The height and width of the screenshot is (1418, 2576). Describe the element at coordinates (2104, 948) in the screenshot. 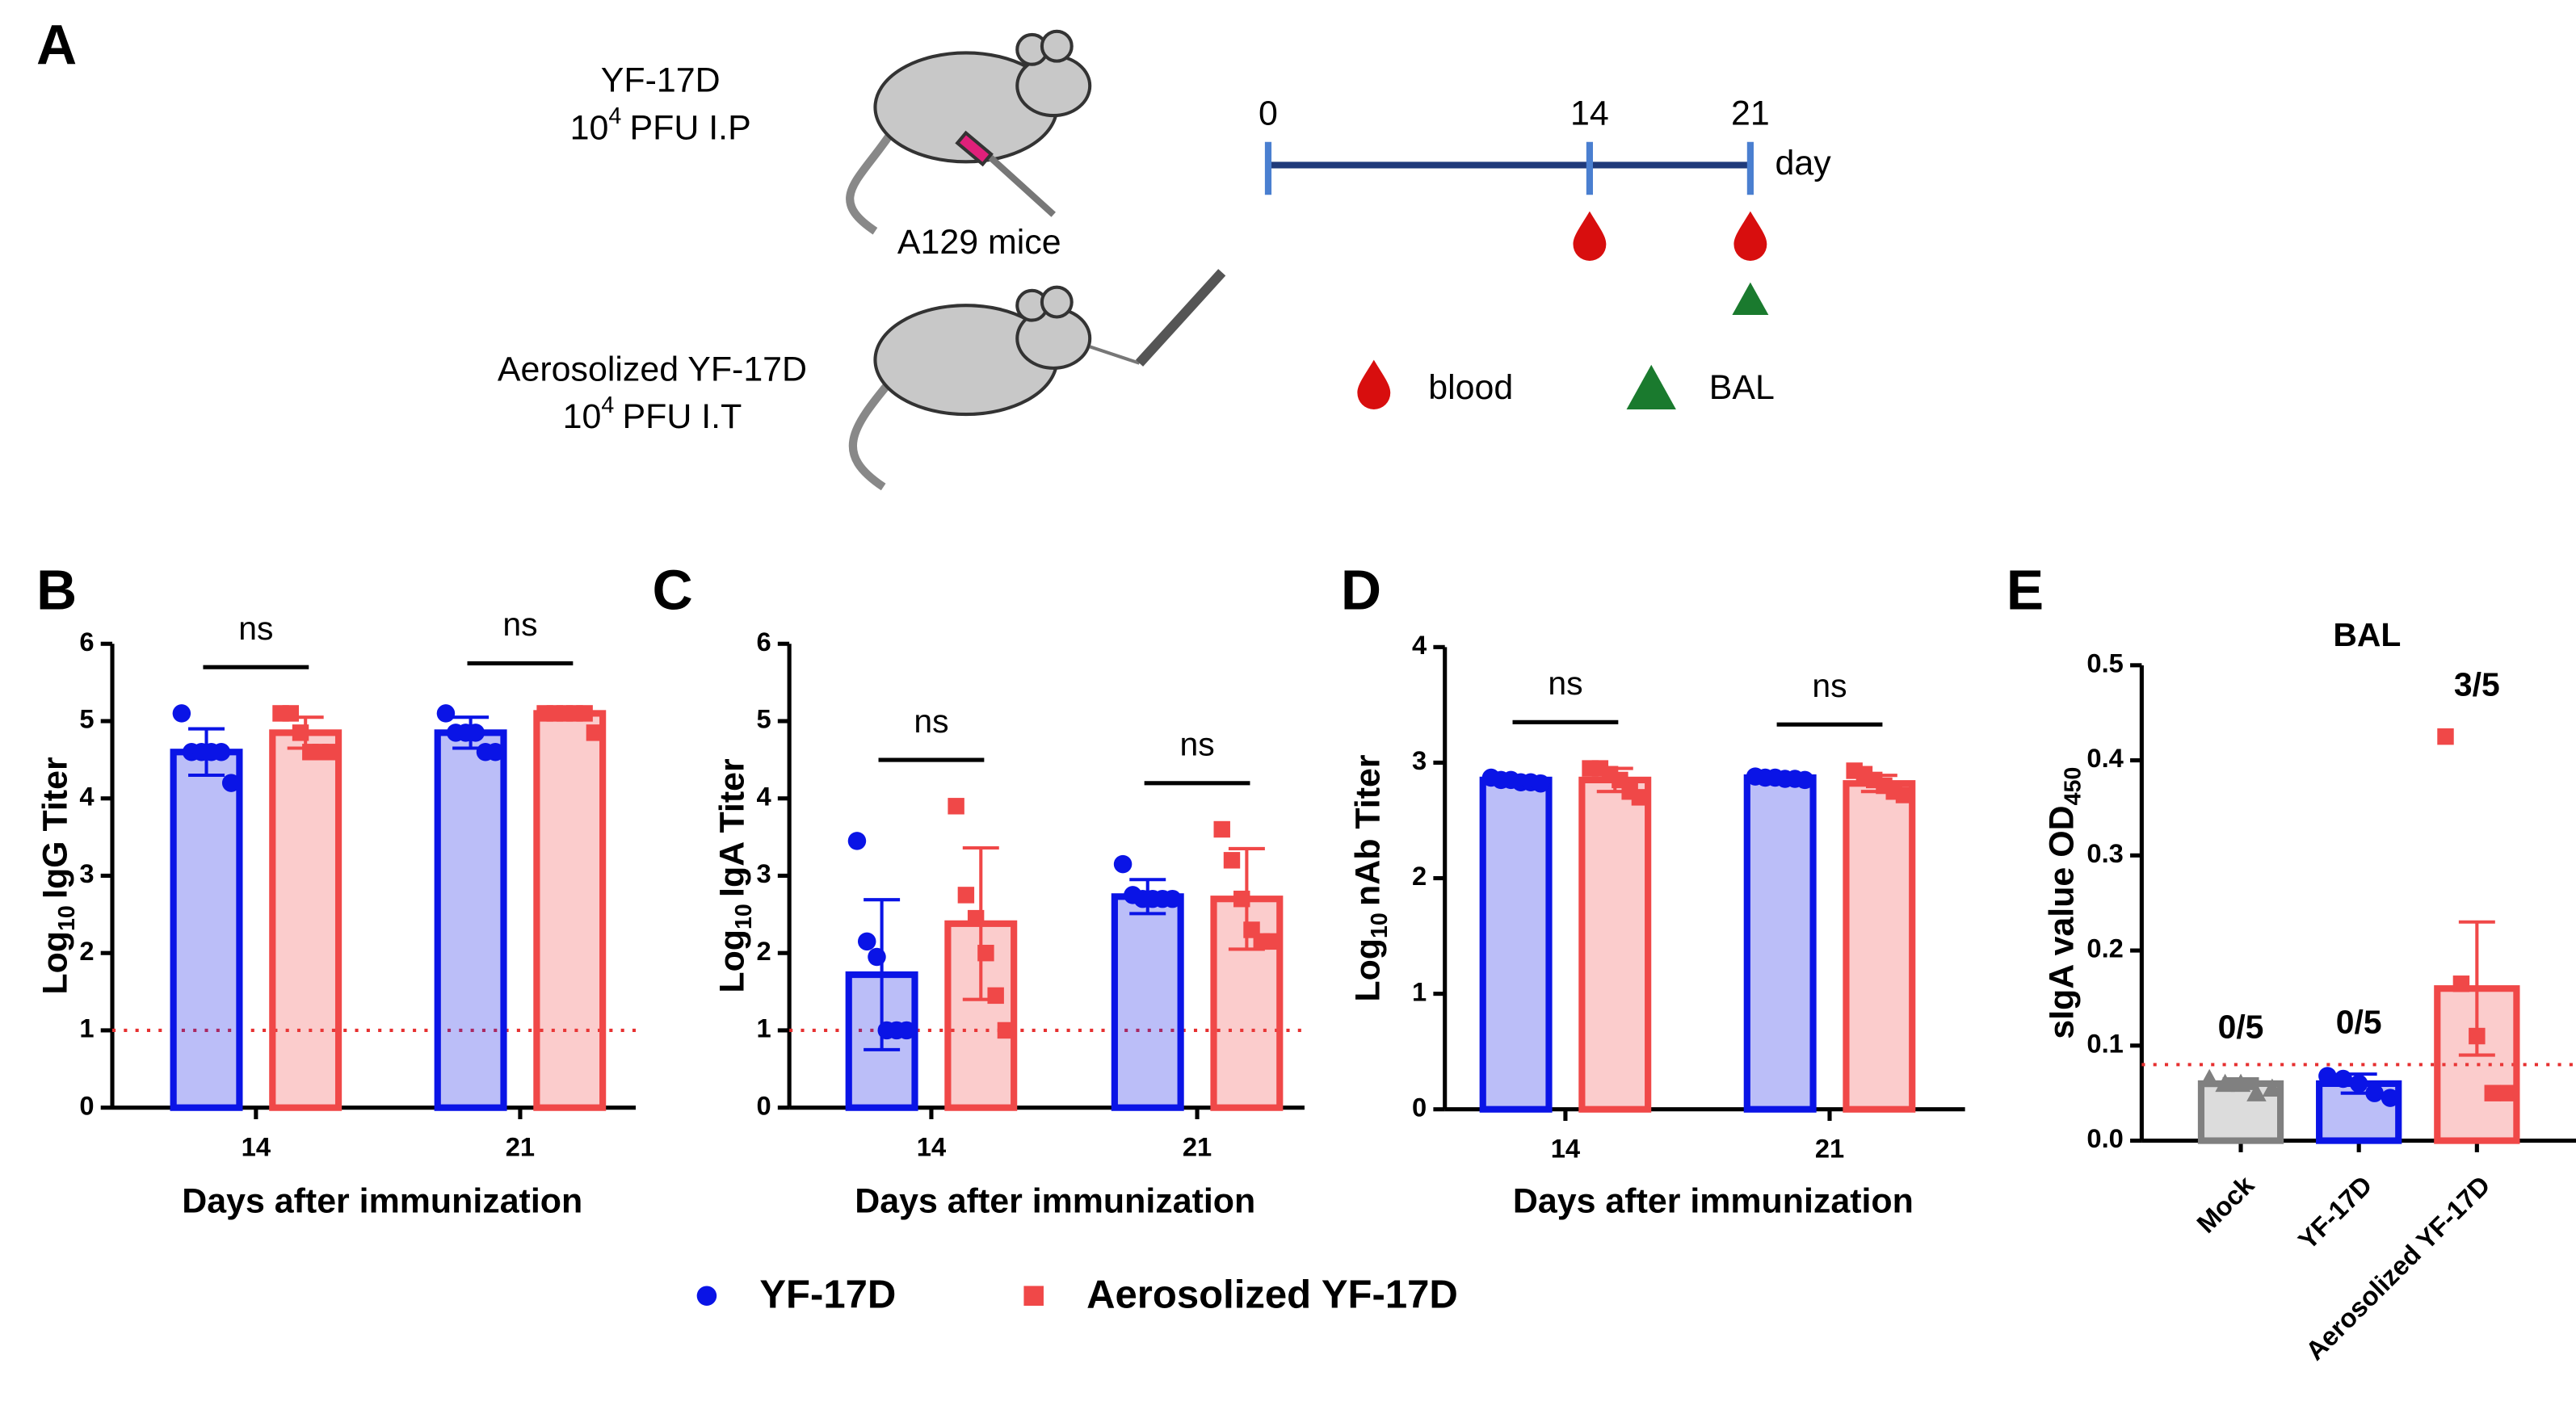

I see `y-tick-label: 0.2` at that location.